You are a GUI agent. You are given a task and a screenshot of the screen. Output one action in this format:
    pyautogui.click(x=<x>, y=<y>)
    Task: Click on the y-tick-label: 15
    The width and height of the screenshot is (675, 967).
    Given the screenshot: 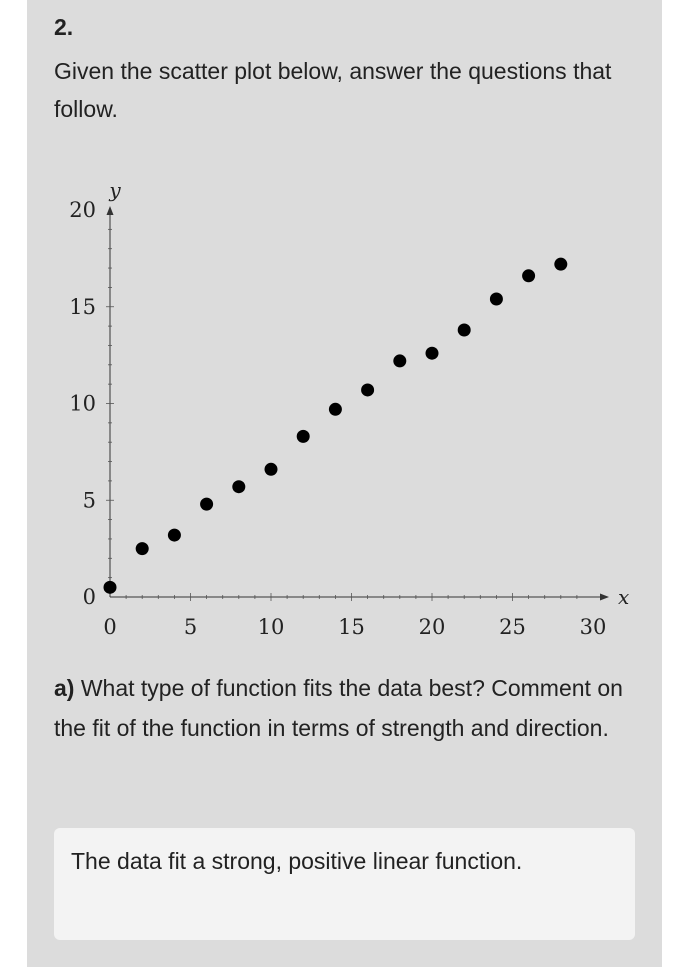 What is the action you would take?
    pyautogui.click(x=82, y=307)
    